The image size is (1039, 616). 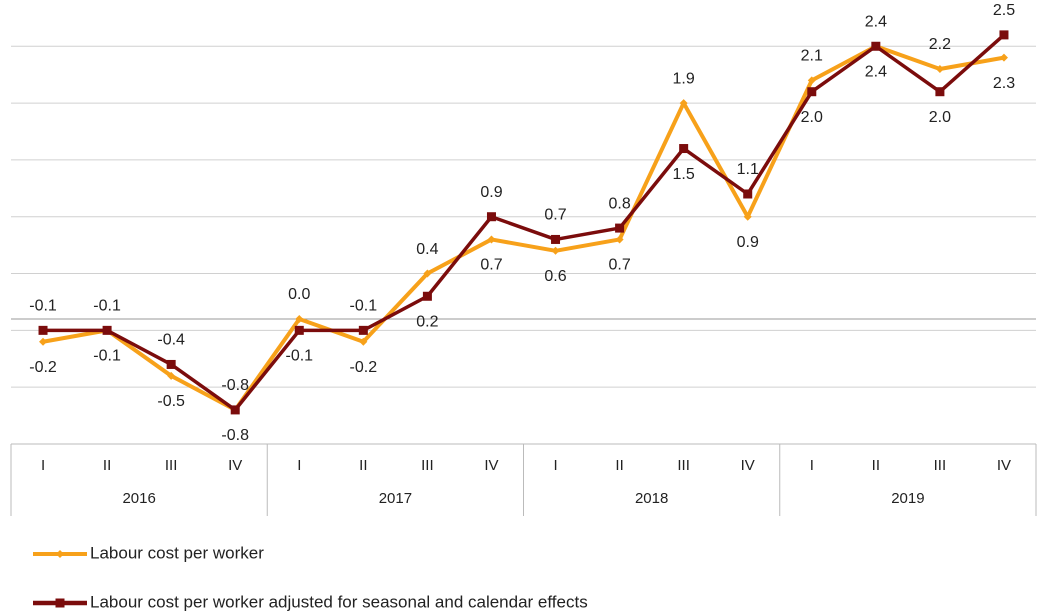 What do you see at coordinates (427, 249) in the screenshot?
I see `data-label: 0.4` at bounding box center [427, 249].